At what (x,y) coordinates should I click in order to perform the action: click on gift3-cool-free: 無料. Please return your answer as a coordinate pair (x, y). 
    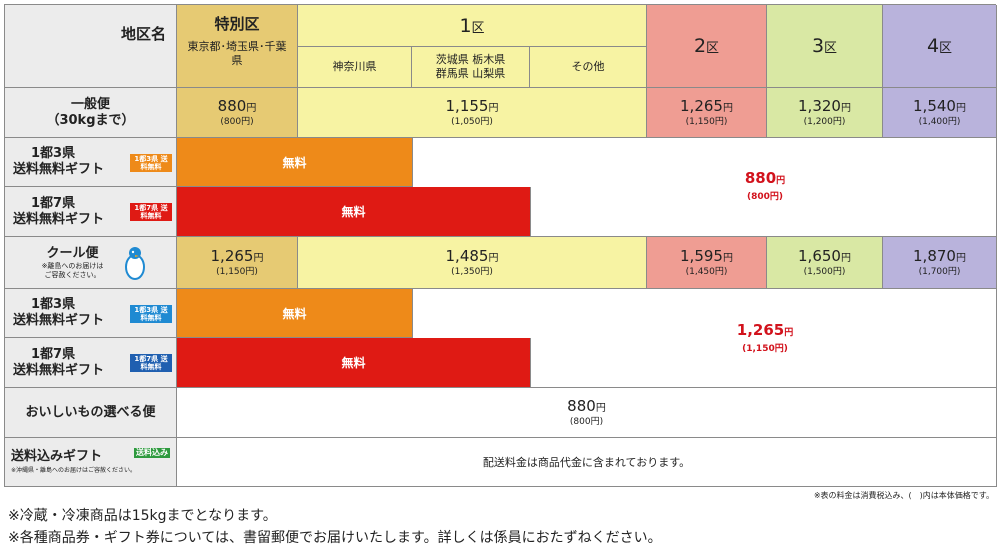
    Looking at the image, I should click on (294, 313).